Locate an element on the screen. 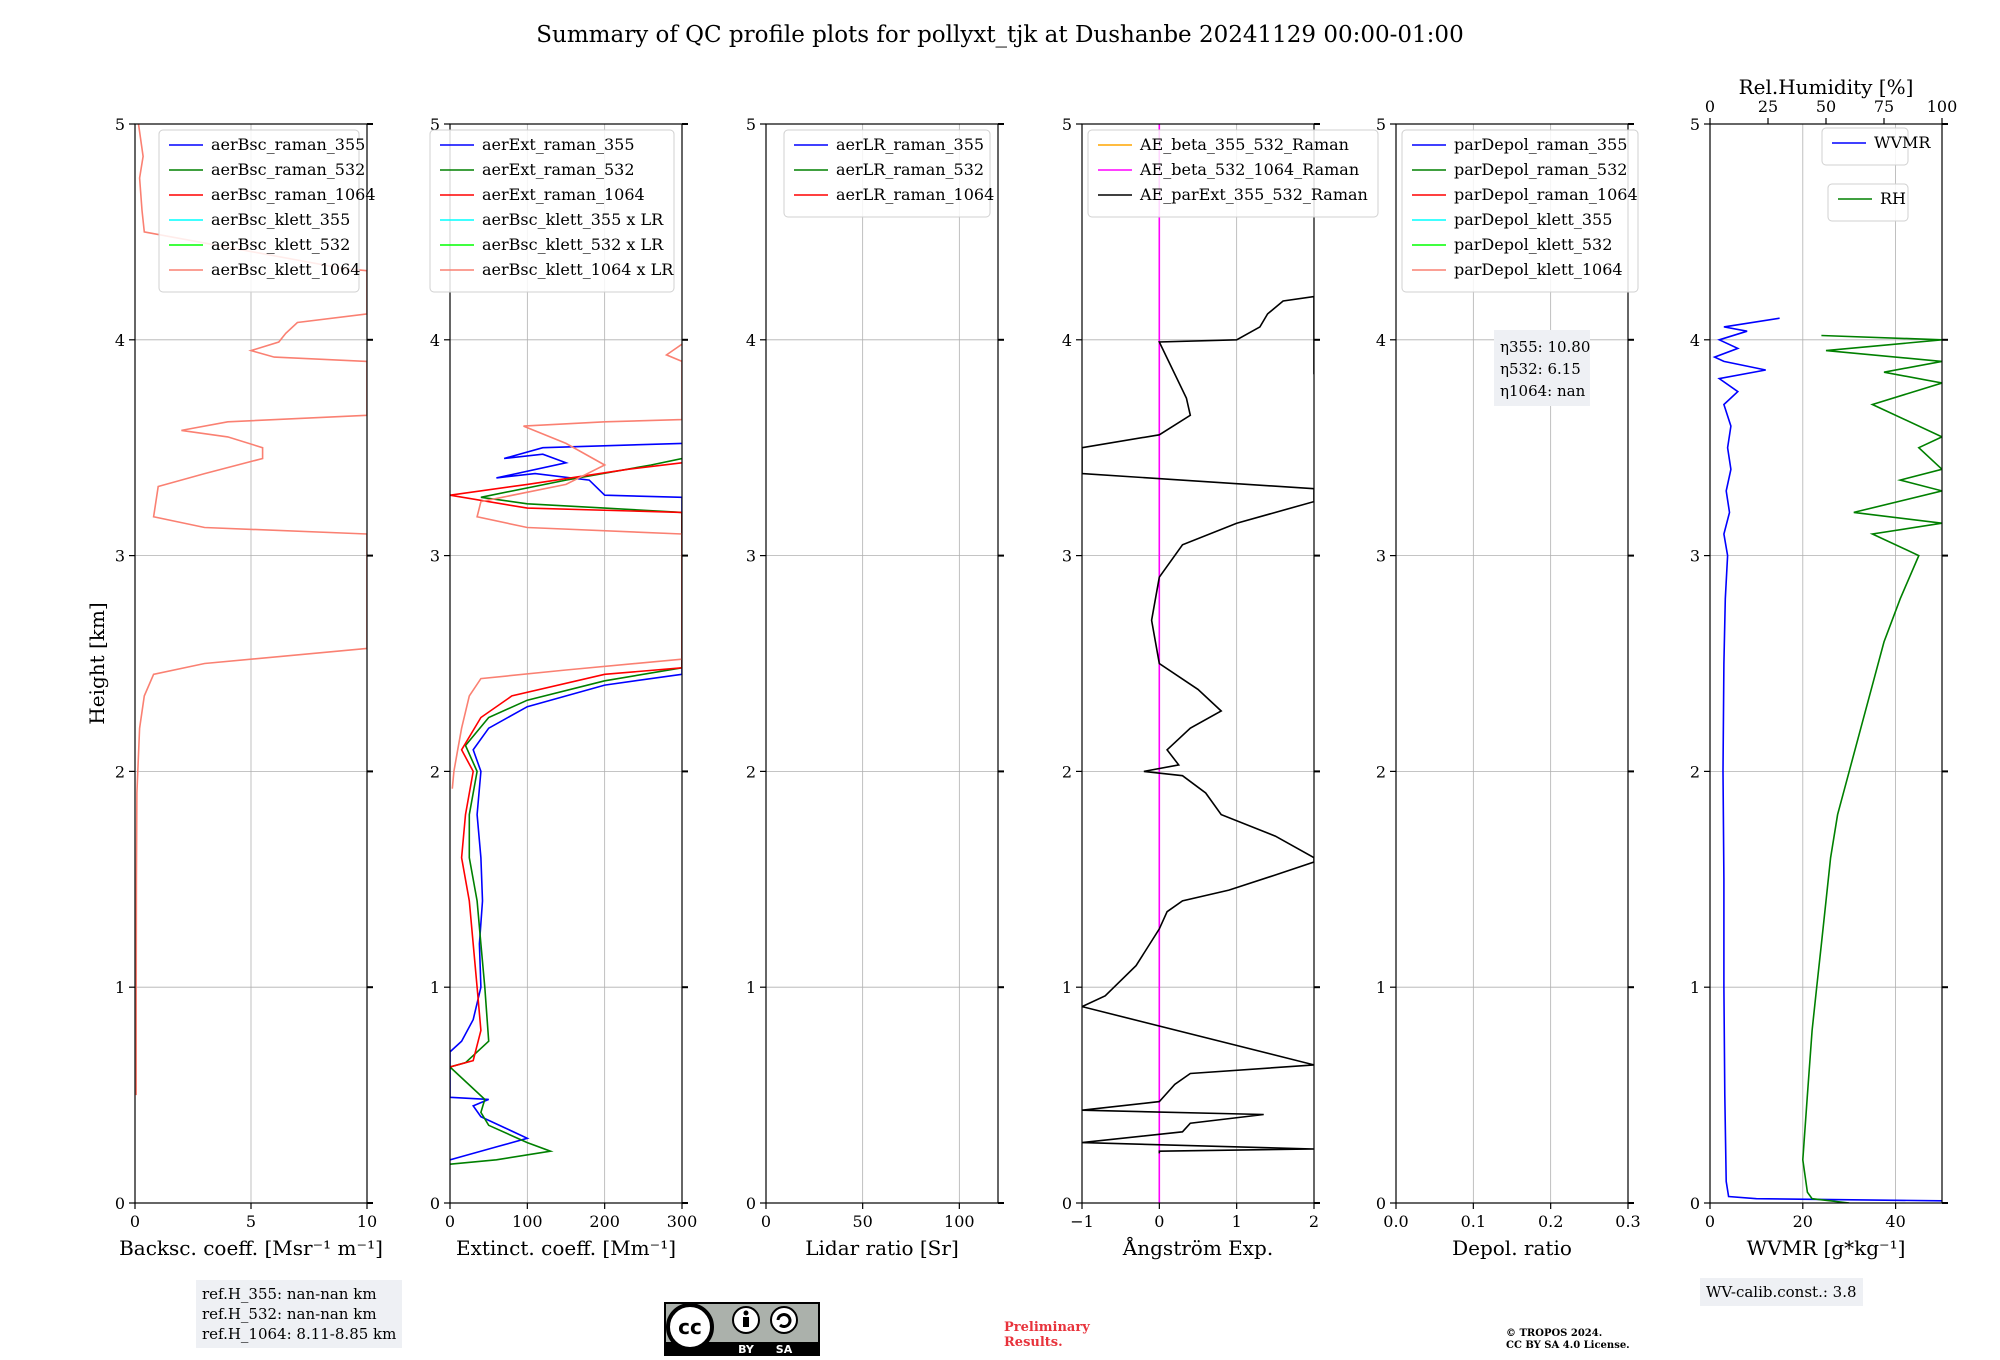  x2-tick-label: 25 is located at coordinates (1768, 106).